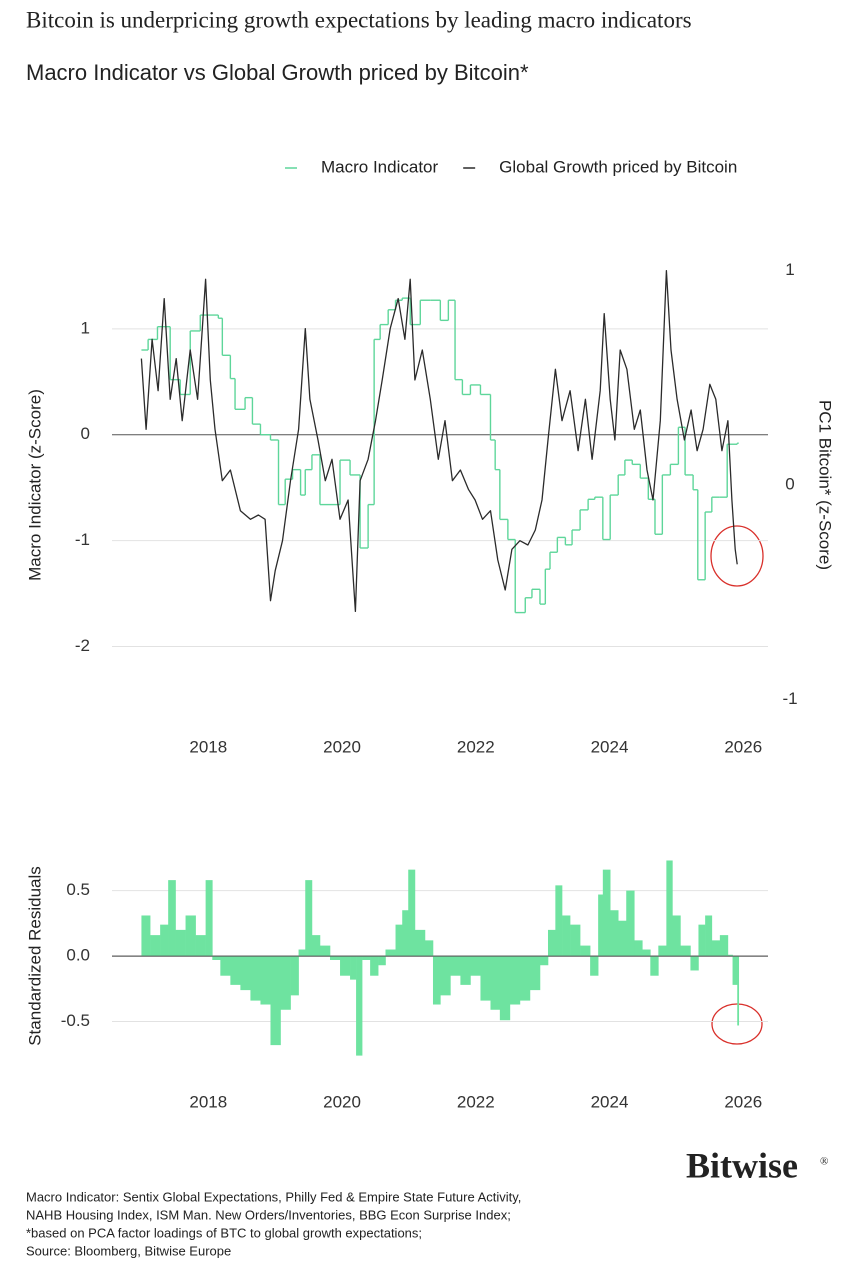 This screenshot has height=1270, width=858. What do you see at coordinates (789, 269) in the screenshot?
I see `y2-tick-label: 1` at bounding box center [789, 269].